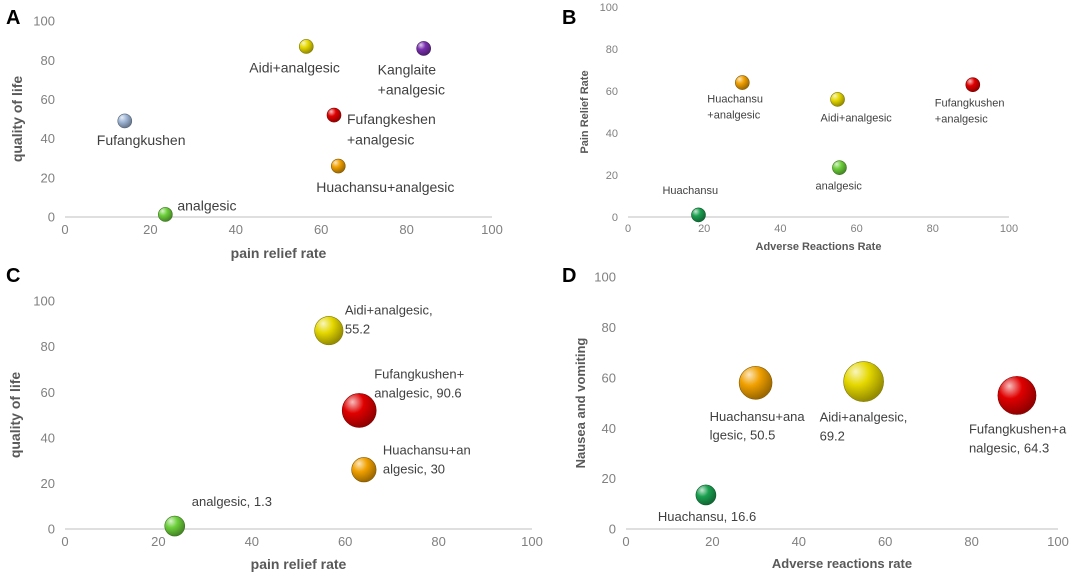 This screenshot has height=574, width=1072. Describe the element at coordinates (743, 435) in the screenshot. I see `data-label-huachansu-analgesic: lgesic, 50.5` at that location.